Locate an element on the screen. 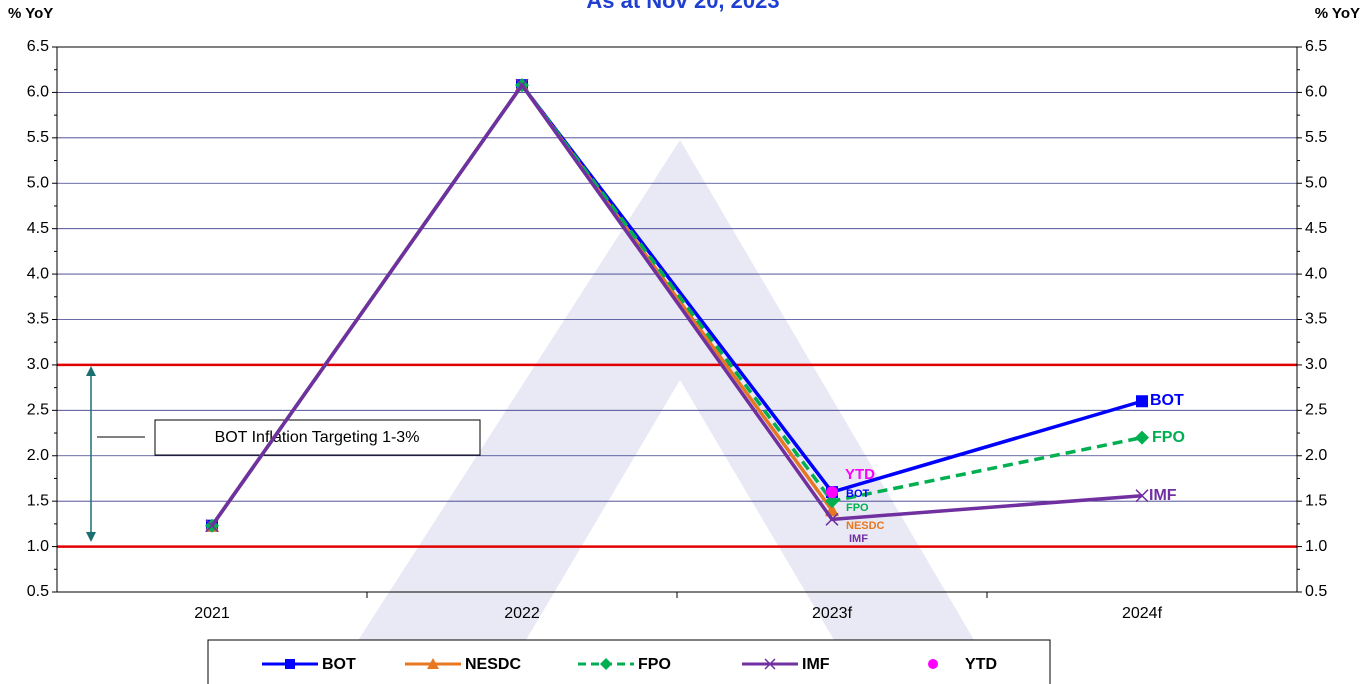  y-tick-label: 5.5 is located at coordinates (38, 137).